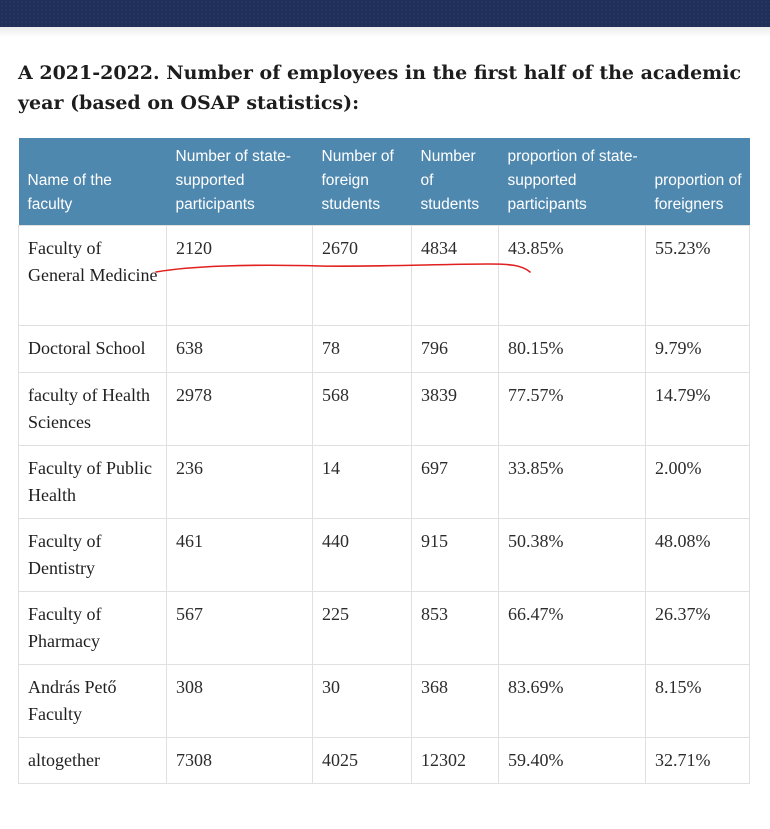 Image resolution: width=770 pixels, height=829 pixels. Describe the element at coordinates (362, 409) in the screenshot. I see `foreign-students-cell: 568` at that location.